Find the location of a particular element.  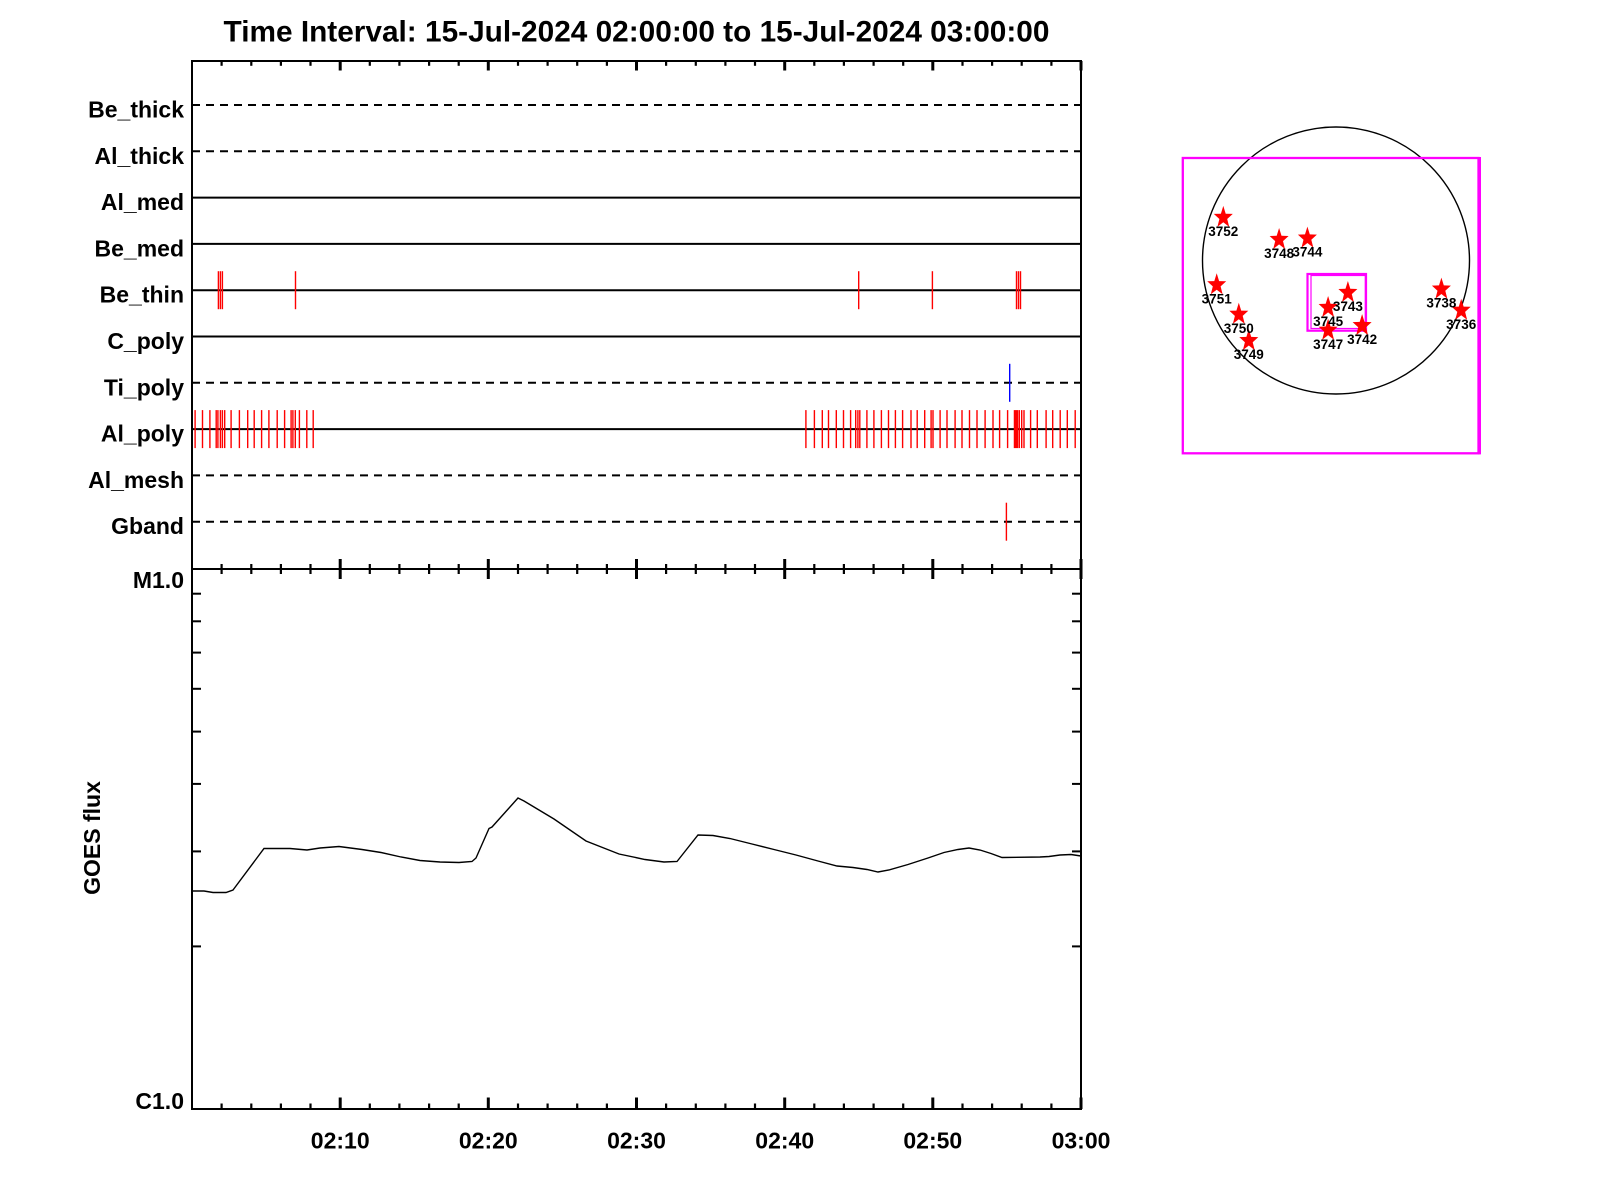

svg-text: Al_poly is located at coordinates (142, 434).